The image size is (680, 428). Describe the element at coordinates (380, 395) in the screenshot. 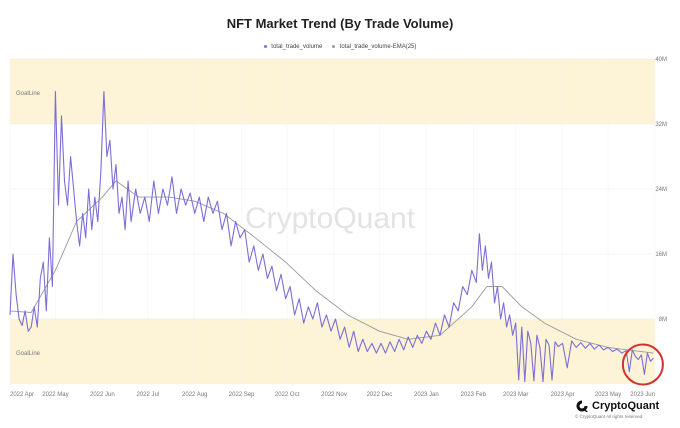

I see `x-tick-label: 2022 Dec` at that location.